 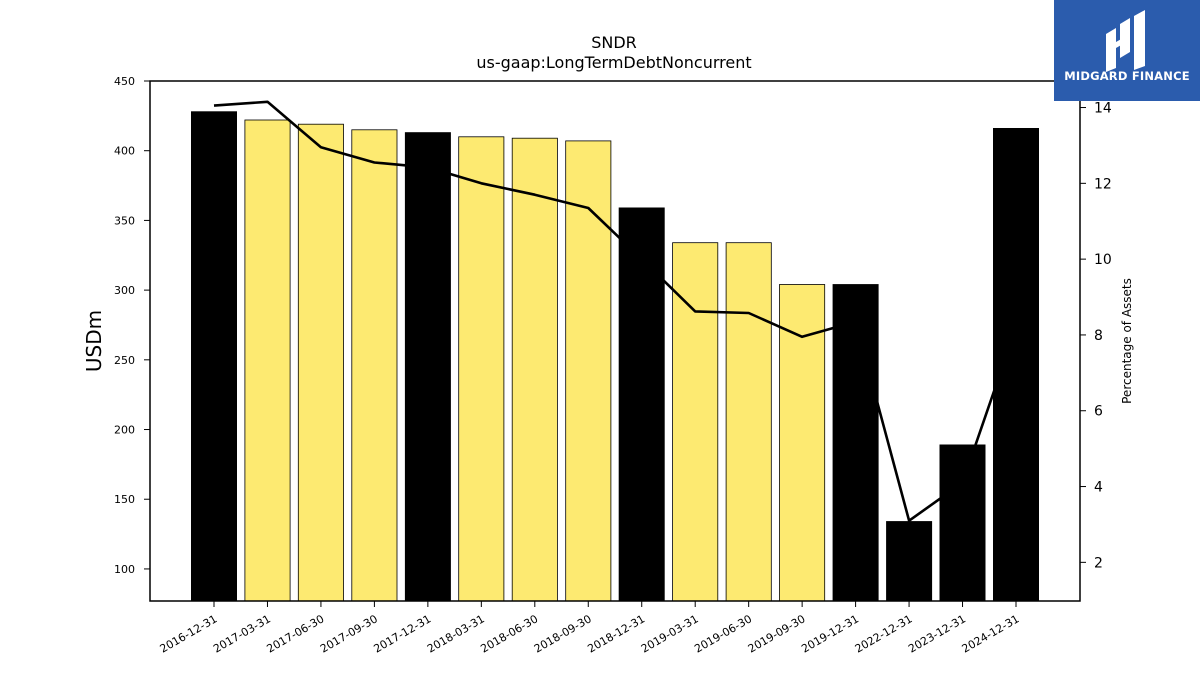 I want to click on x-tick-label: 2024-12-31, so click(x=991, y=633).